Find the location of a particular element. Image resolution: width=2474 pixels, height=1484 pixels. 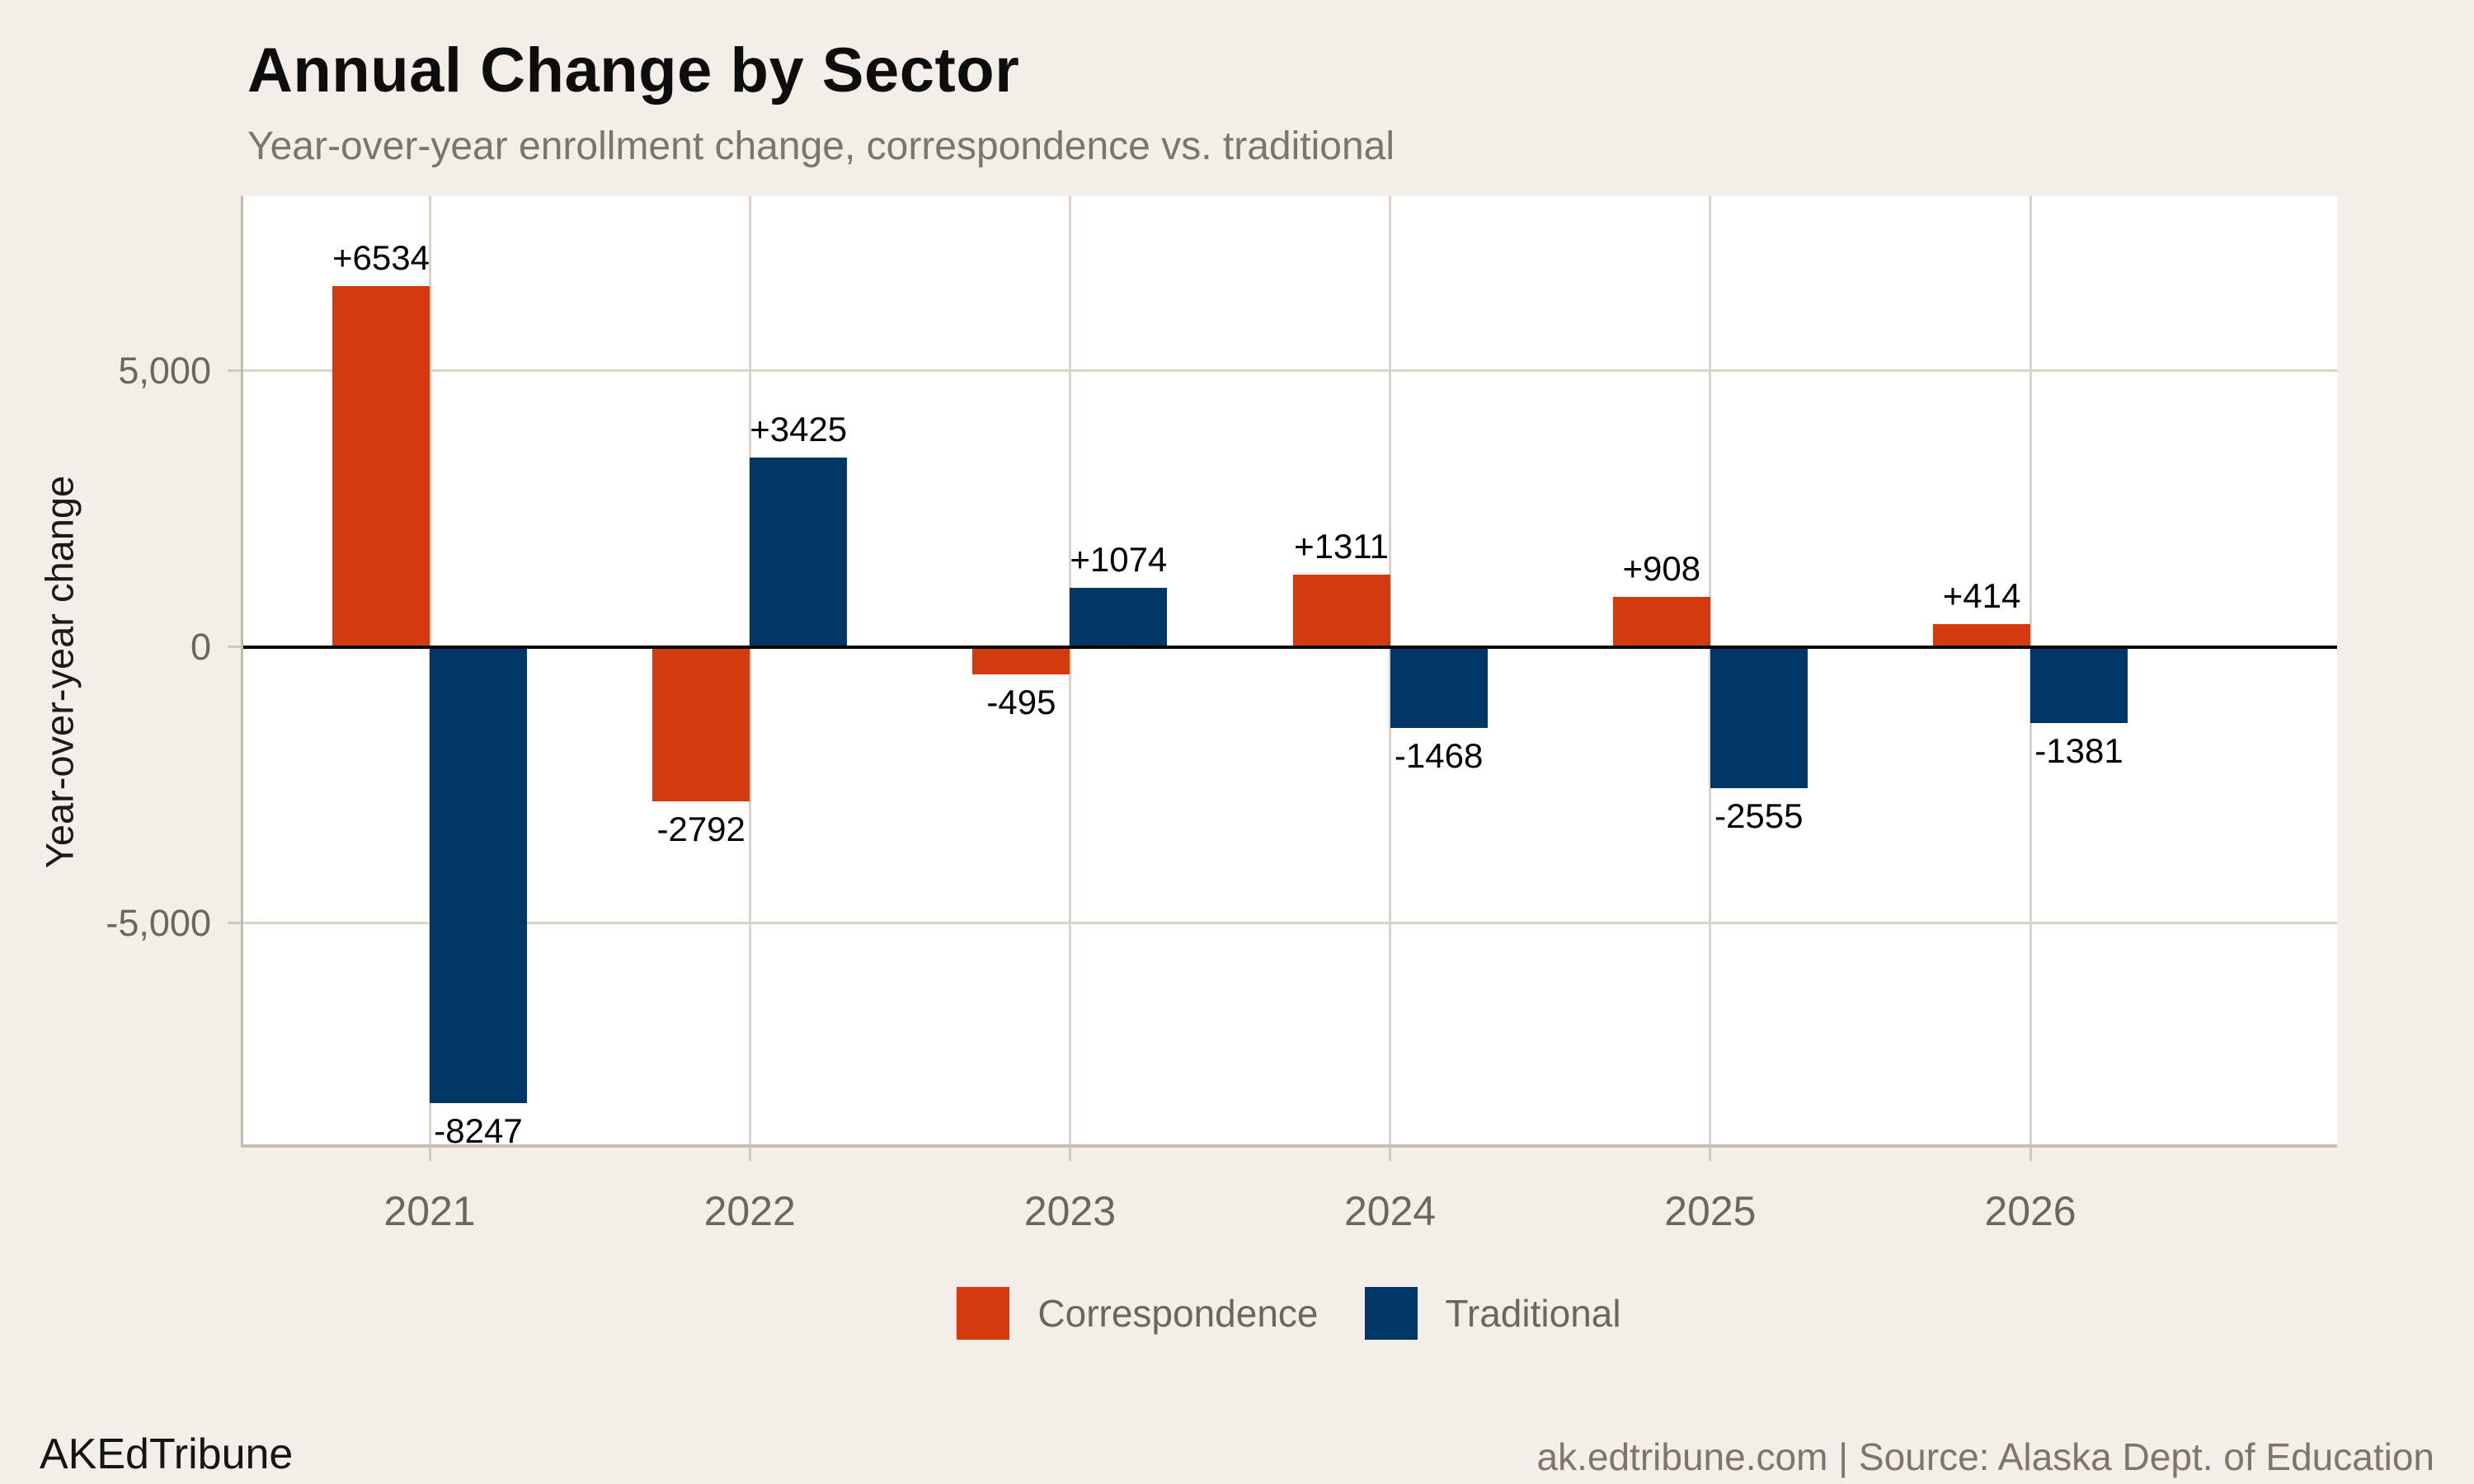

bar-value-label: -2555 is located at coordinates (1759, 816).